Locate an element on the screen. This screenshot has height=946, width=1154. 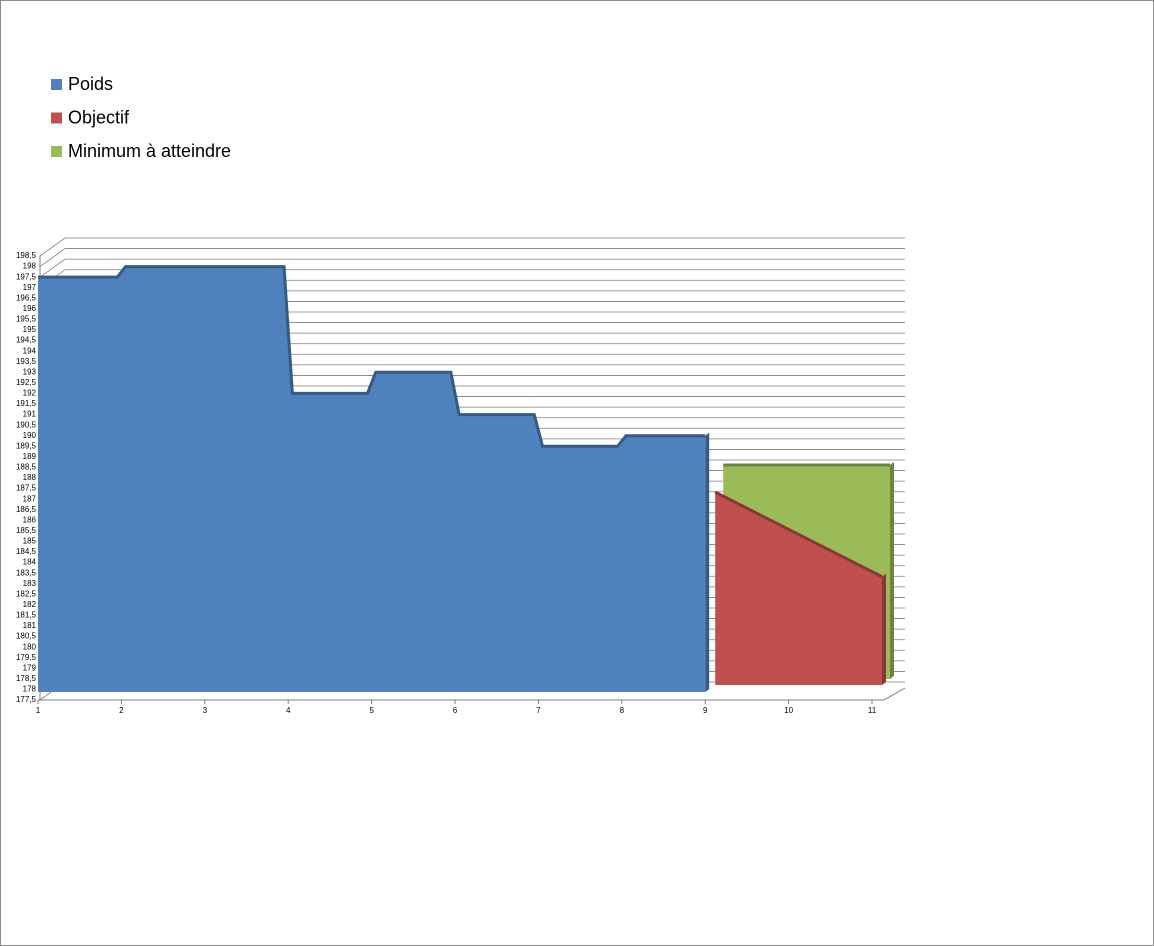
y-tick-label: 195,5 is located at coordinates (26, 319).